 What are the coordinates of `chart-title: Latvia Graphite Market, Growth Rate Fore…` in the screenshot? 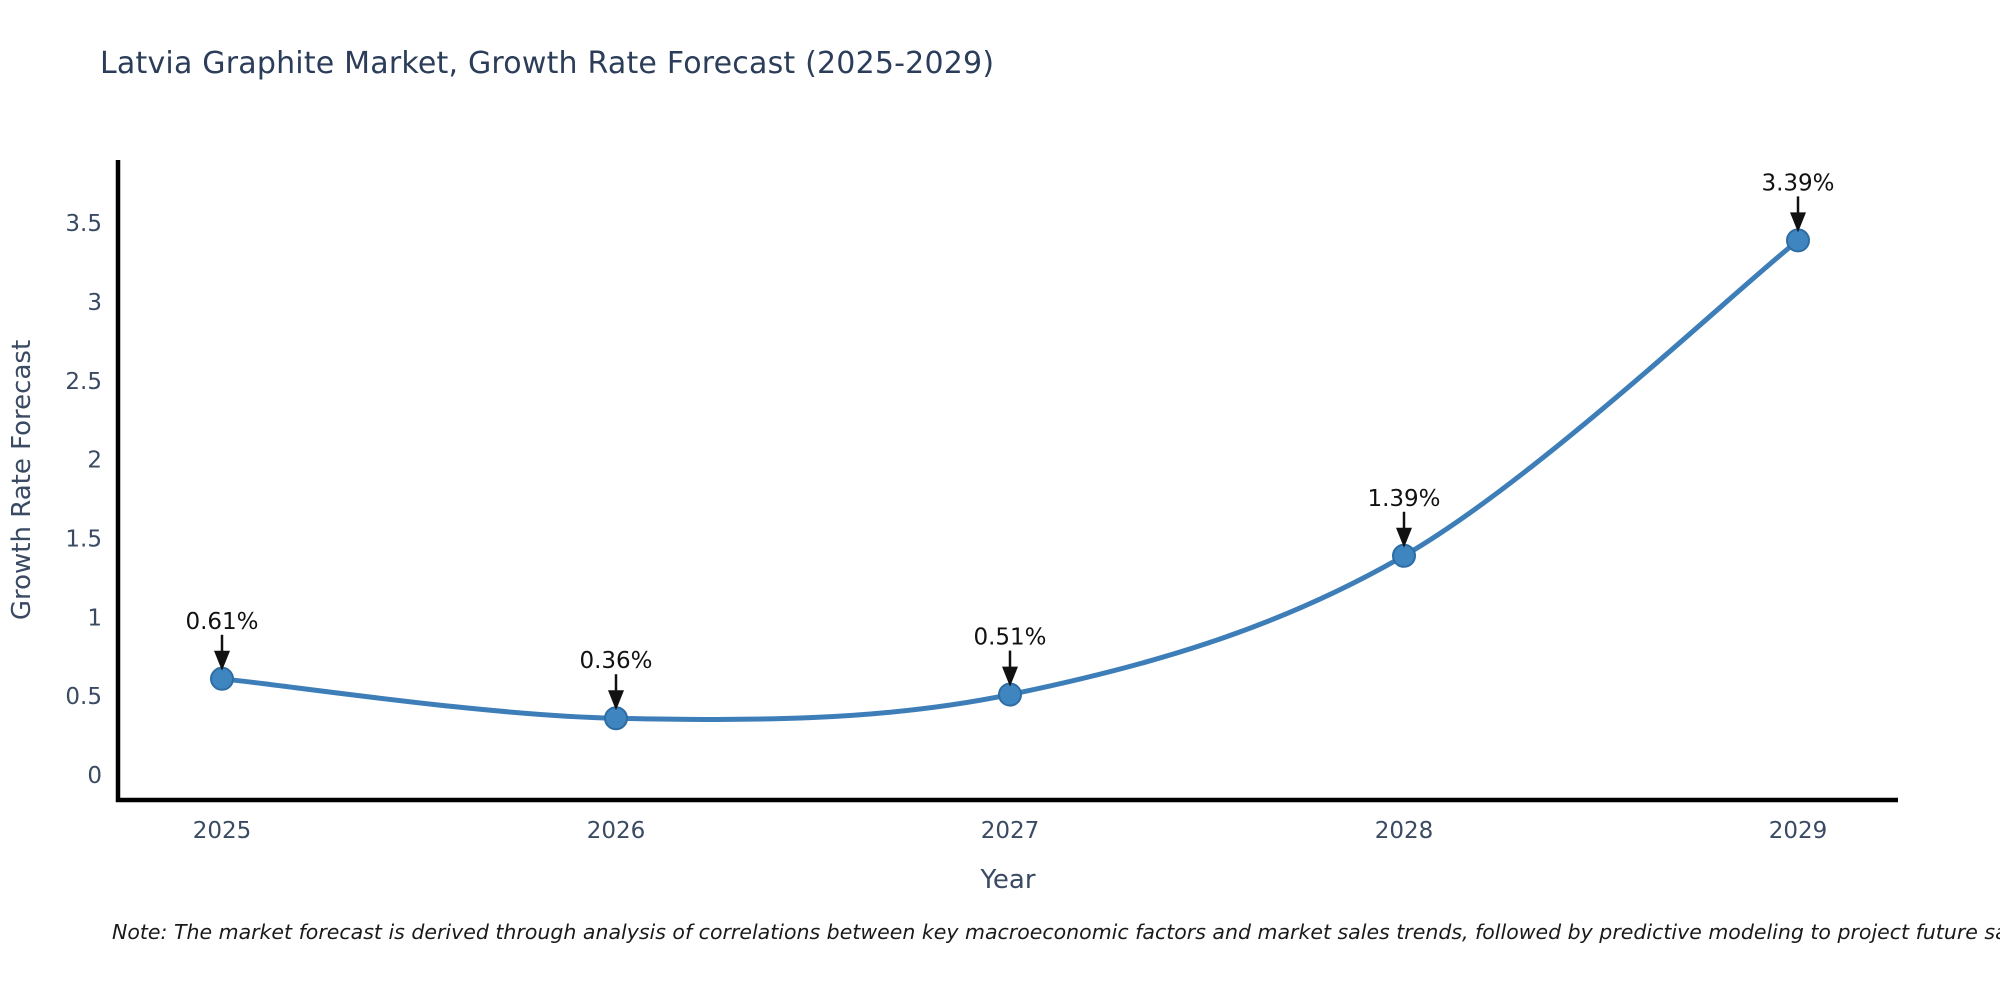 It's located at (547, 63).